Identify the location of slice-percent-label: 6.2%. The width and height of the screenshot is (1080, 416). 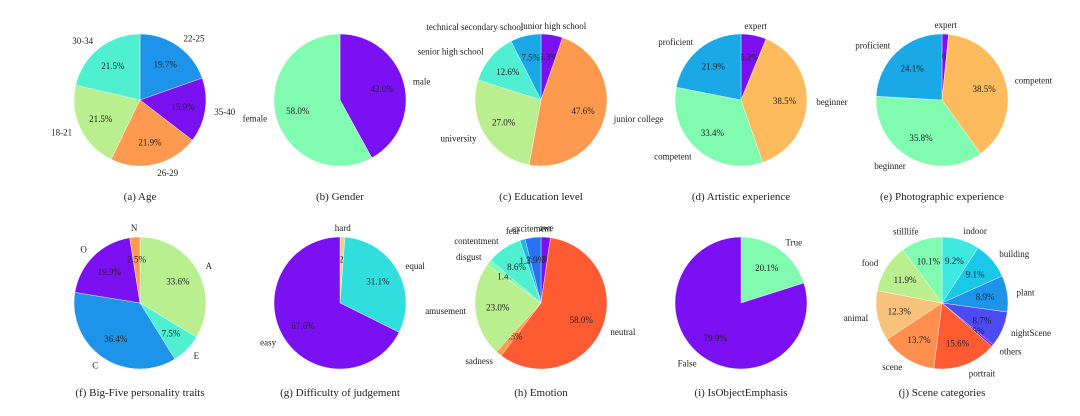
(749, 57).